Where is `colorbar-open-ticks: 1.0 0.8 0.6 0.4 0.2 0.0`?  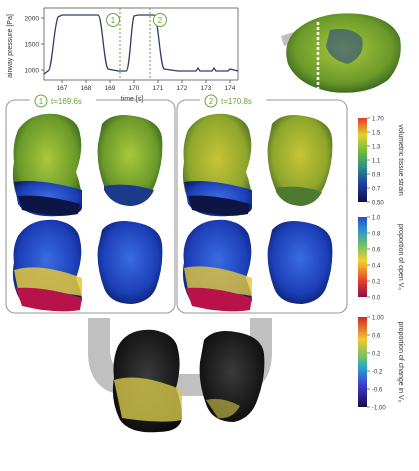 colorbar-open-ticks: 1.0 0.8 0.6 0.4 0.2 0.0 is located at coordinates (374, 259).